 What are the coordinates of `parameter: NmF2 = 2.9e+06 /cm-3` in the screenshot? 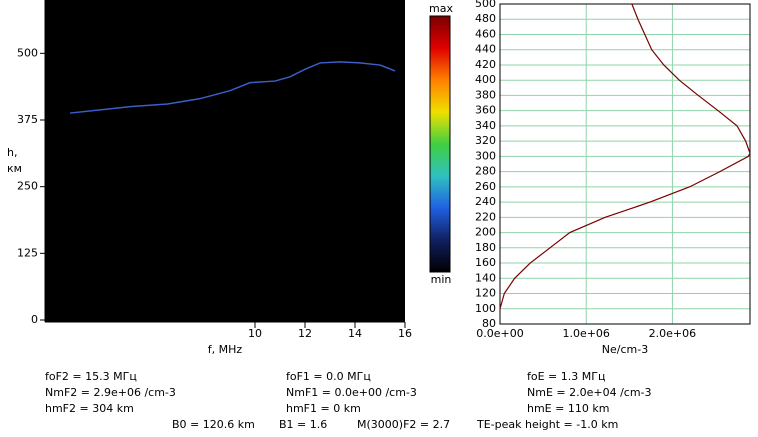 It's located at (110, 392).